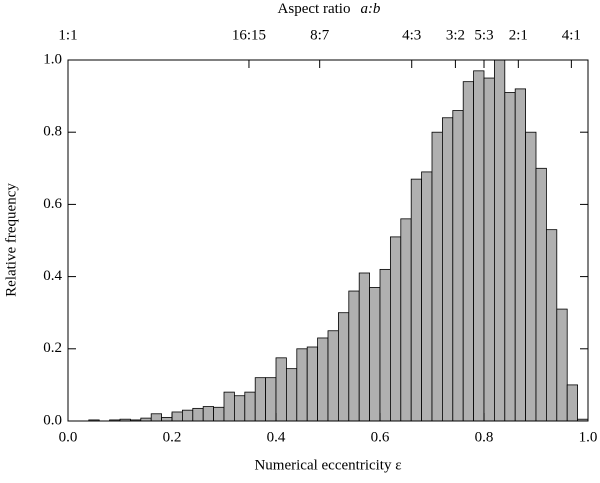 The width and height of the screenshot is (600, 483). Describe the element at coordinates (68, 437) in the screenshot. I see `x-tick-label: 0.0` at that location.